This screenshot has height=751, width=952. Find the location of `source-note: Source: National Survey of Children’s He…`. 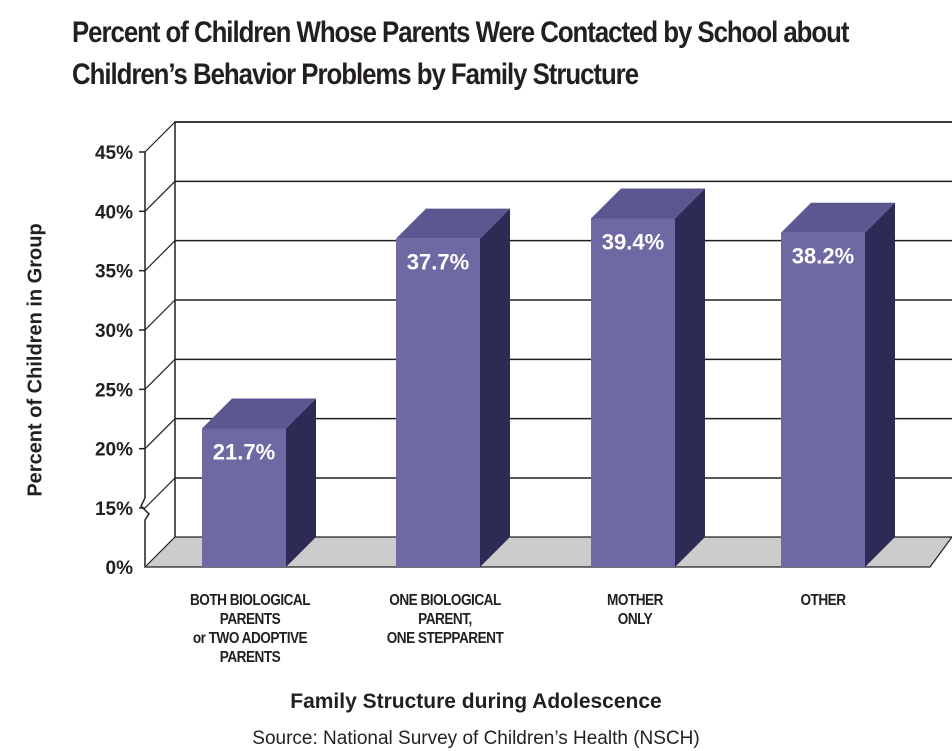

source-note: Source: National Survey of Children’s He… is located at coordinates (476, 738).